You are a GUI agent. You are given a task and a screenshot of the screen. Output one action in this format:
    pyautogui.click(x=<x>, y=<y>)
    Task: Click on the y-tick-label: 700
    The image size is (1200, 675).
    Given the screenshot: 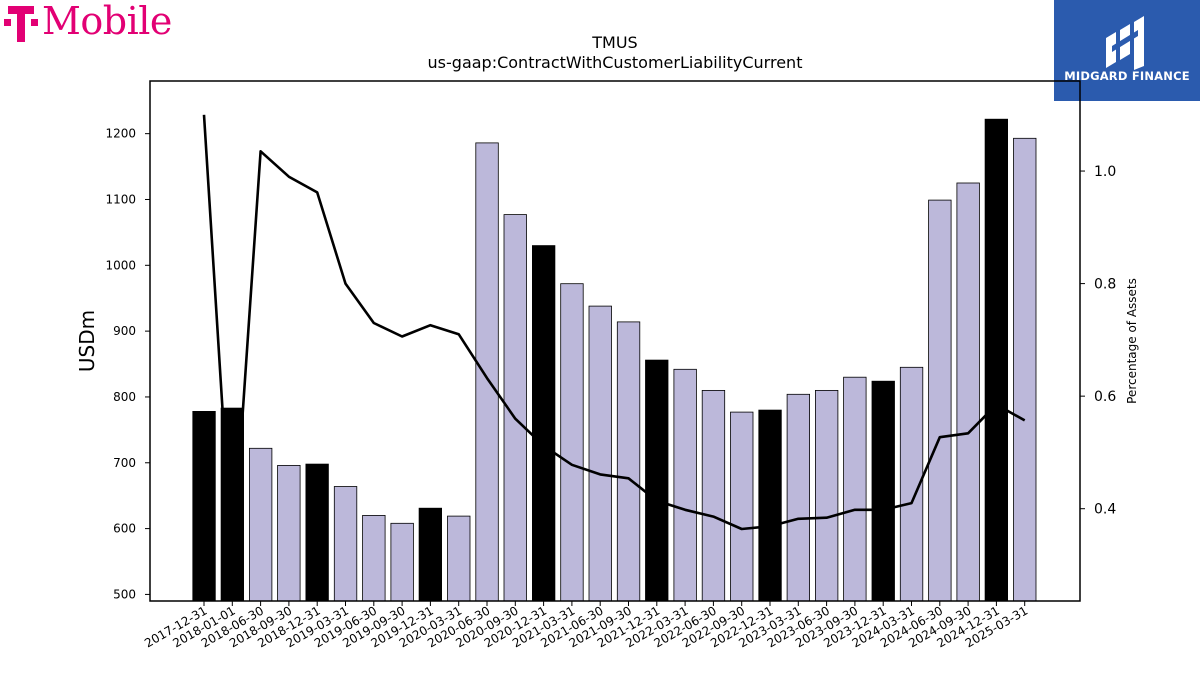 What is the action you would take?
    pyautogui.click(x=124, y=463)
    